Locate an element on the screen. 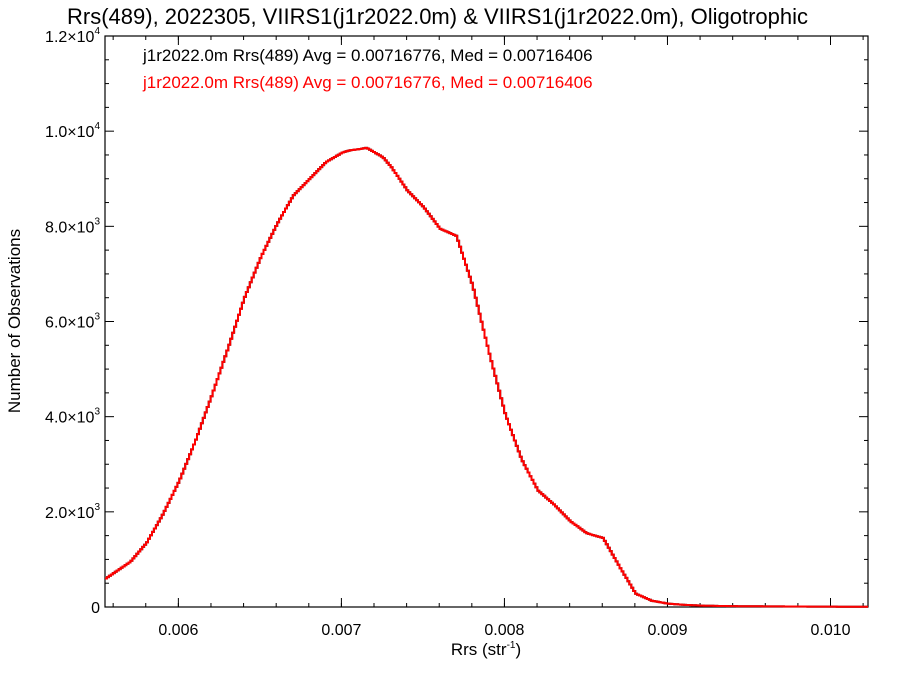  y-tick-label: 0 is located at coordinates (95, 608).